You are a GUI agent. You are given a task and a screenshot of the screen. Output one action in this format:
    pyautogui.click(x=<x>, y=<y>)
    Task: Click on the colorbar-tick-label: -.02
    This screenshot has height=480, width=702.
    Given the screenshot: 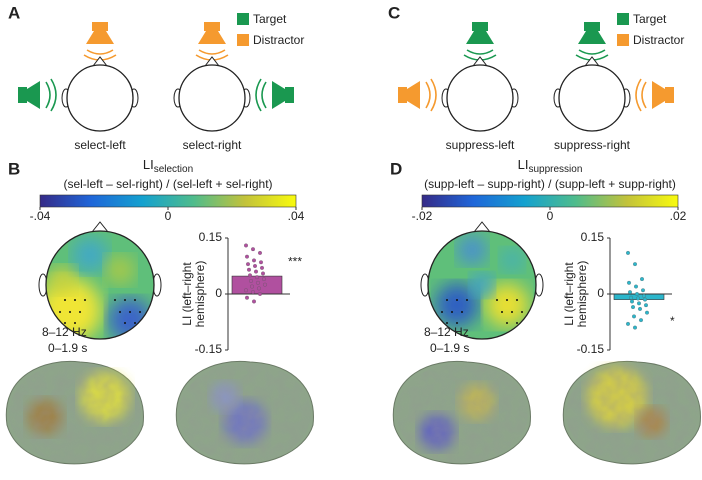 What is the action you would take?
    pyautogui.click(x=422, y=216)
    